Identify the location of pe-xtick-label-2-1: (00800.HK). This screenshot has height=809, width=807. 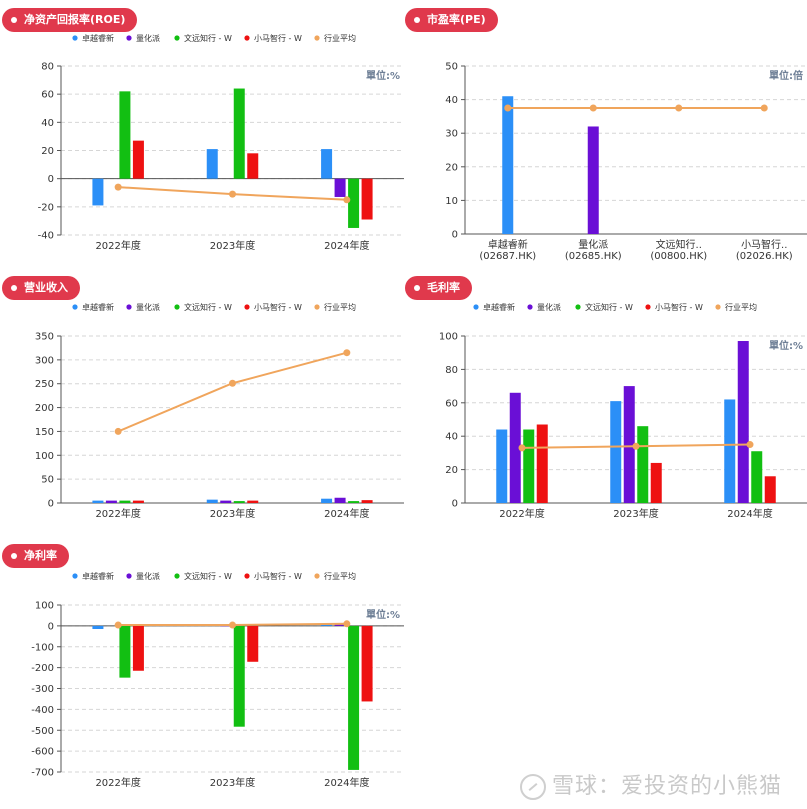
(678, 256).